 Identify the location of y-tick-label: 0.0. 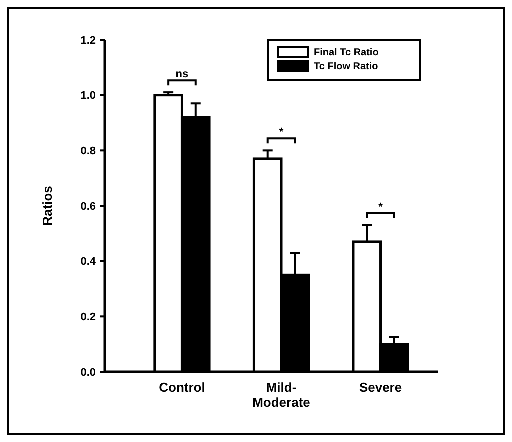
(88, 372).